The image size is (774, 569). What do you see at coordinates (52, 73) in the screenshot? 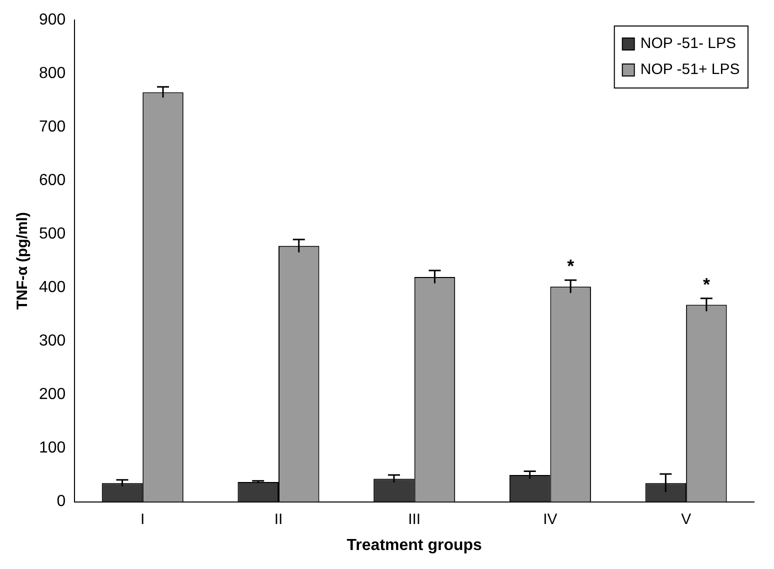
I see `y-tick-label: 800` at bounding box center [52, 73].